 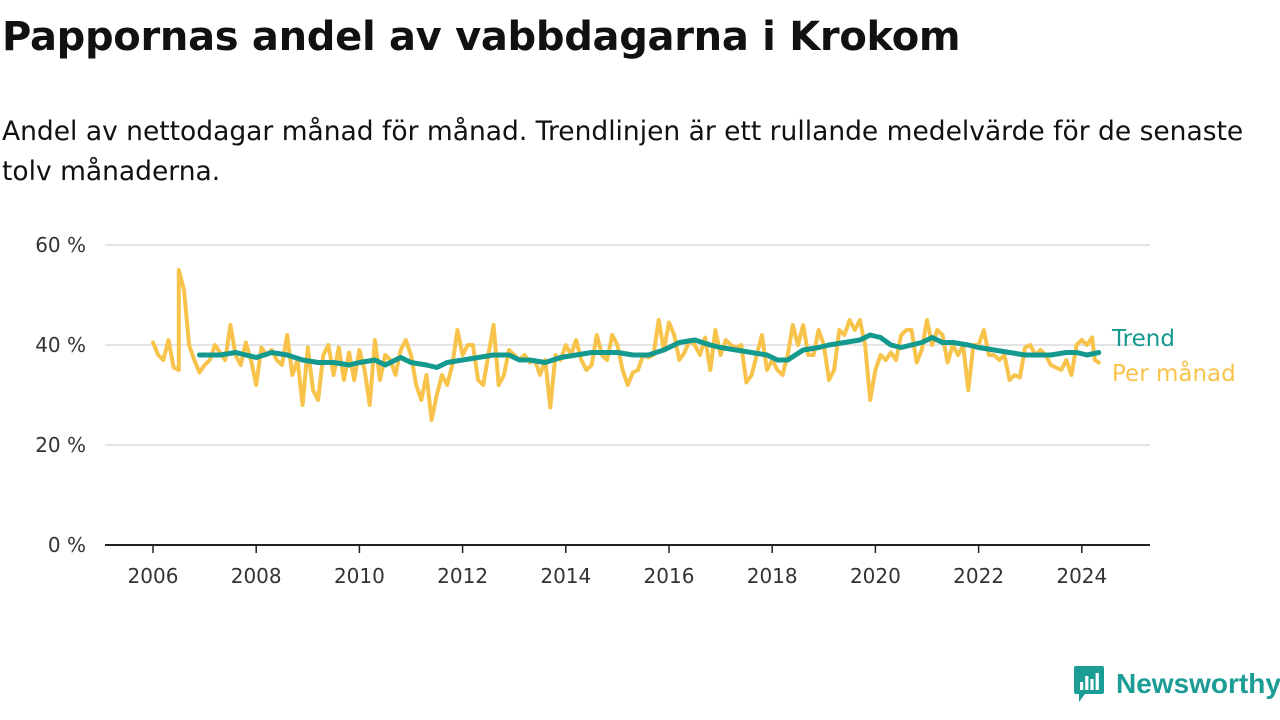 I want to click on y-tick-label: 20 %, so click(x=60, y=445).